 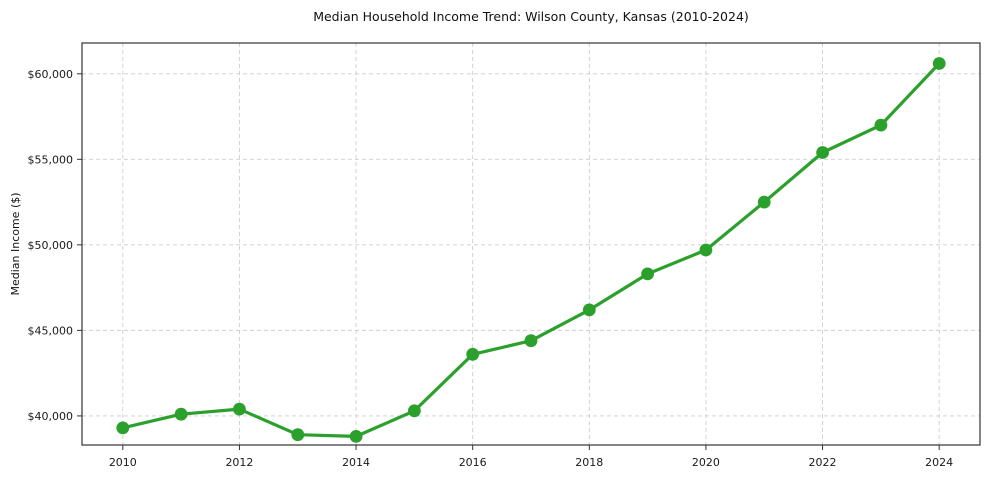 What do you see at coordinates (123, 462) in the screenshot?
I see `x-tick-label: 2010` at bounding box center [123, 462].